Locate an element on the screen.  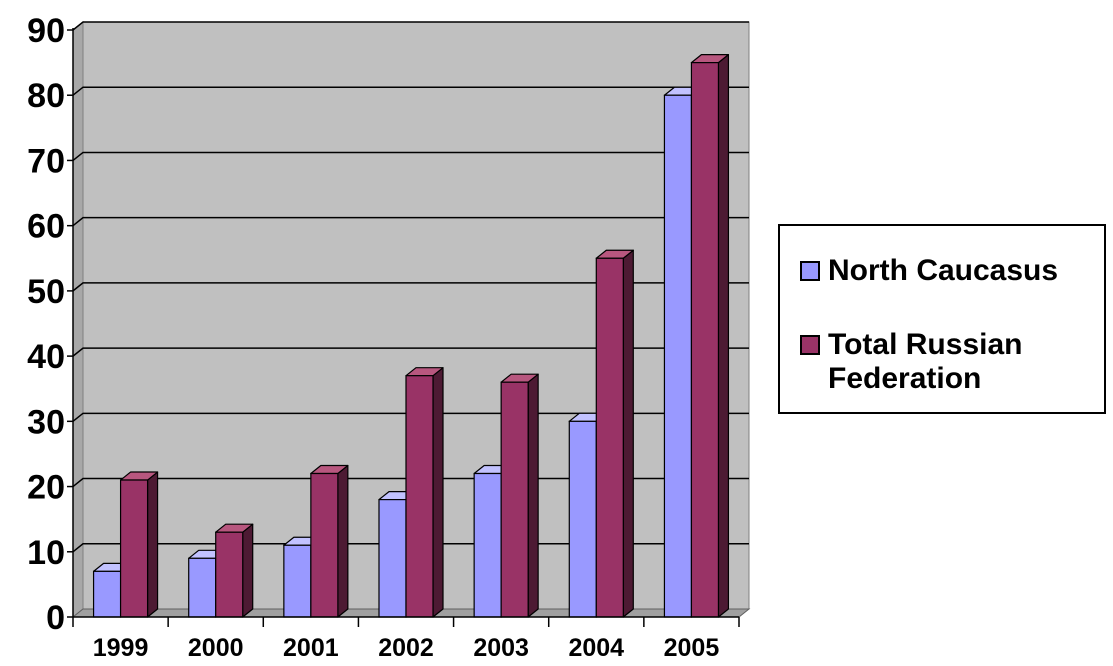
x-tick-label-1999: 1999 is located at coordinates (121, 648).